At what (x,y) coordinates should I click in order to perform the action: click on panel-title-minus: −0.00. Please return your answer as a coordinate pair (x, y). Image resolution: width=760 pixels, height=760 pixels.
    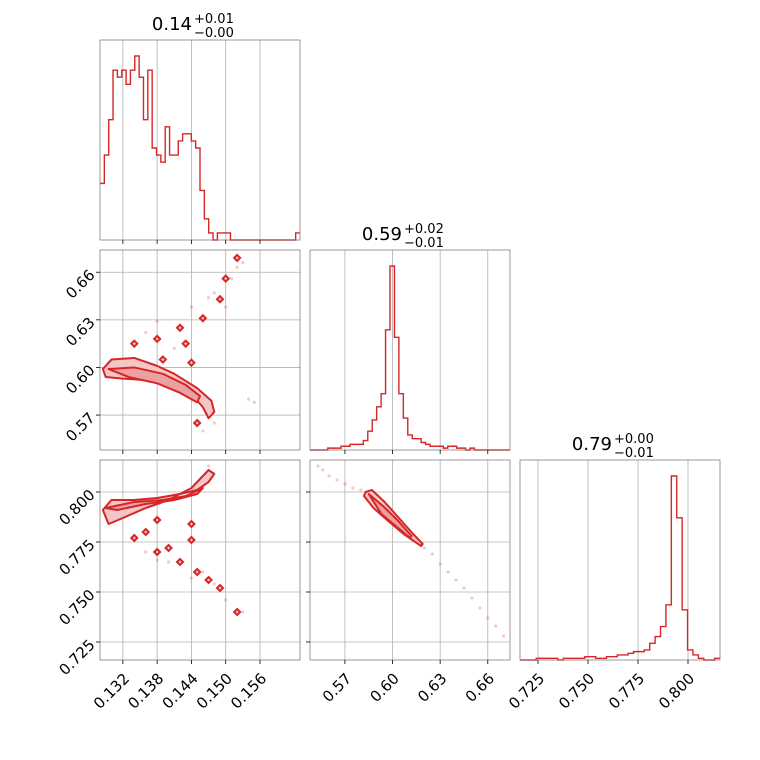
    Looking at the image, I should click on (214, 33).